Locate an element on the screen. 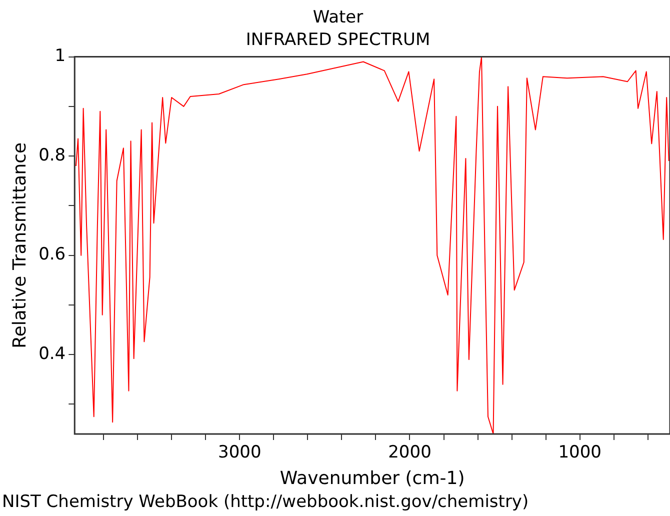 This screenshot has height=516, width=670. x-tick-label: 1000 is located at coordinates (580, 452).